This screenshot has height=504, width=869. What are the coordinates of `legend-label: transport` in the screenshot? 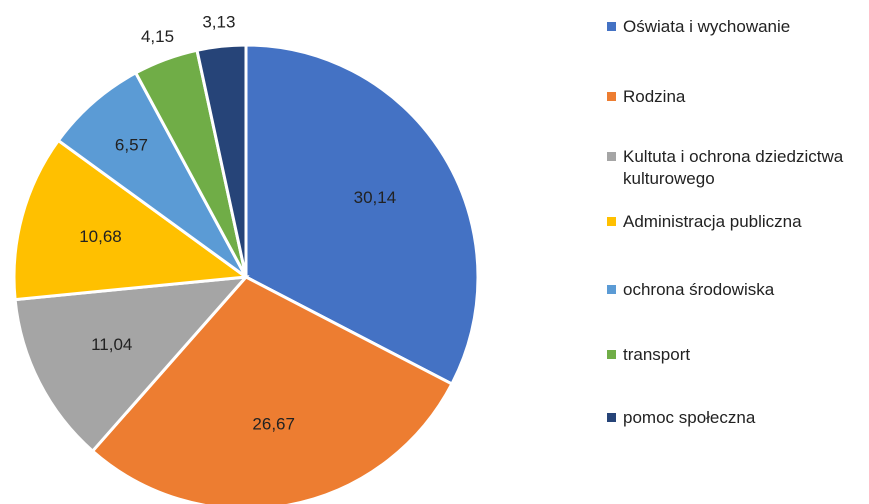 It's located at (657, 354).